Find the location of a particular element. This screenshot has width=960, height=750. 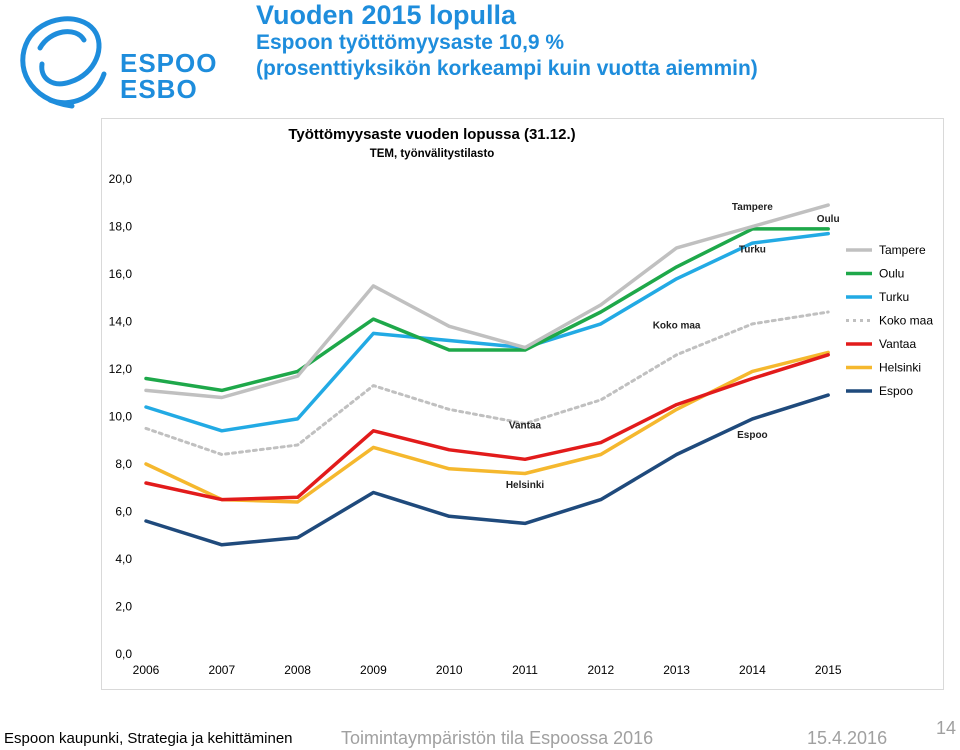

slide-title: Vuoden 2015 lopulla is located at coordinates (386, 15).